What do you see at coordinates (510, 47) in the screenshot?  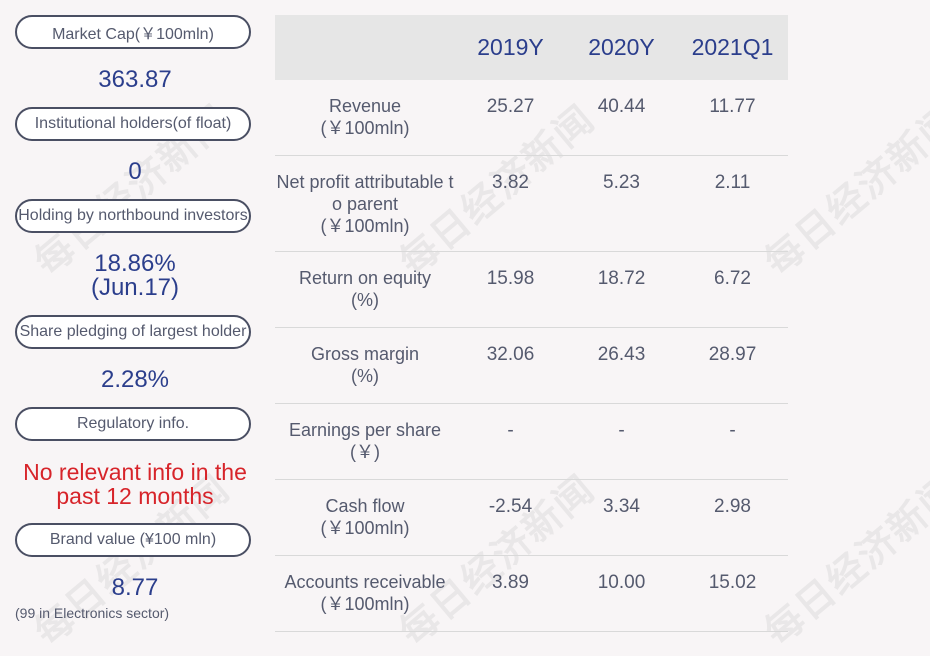 I see `column-header: 2019Y` at bounding box center [510, 47].